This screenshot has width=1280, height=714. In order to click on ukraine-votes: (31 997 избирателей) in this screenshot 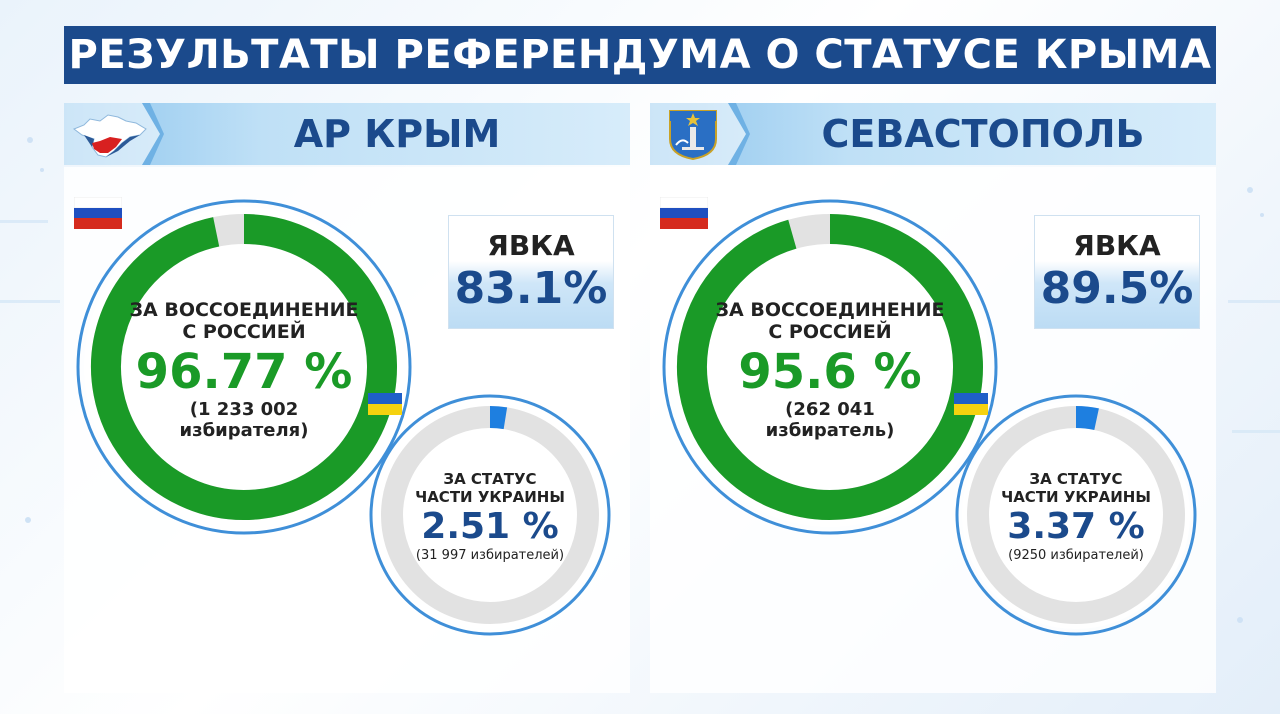, I will do `click(490, 555)`.